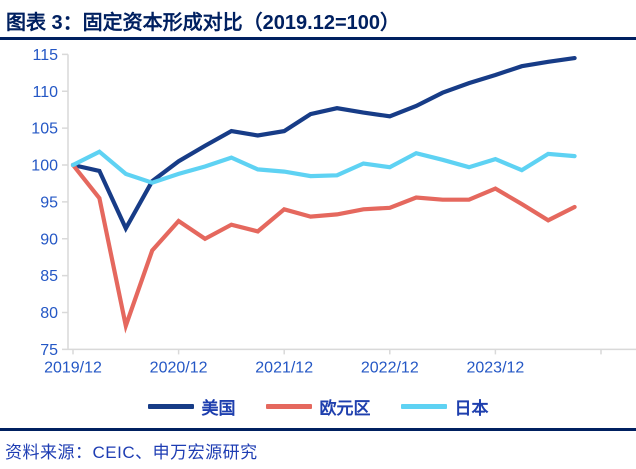 The width and height of the screenshot is (636, 469). I want to click on legend-label-japan: 日本, so click(471, 408).